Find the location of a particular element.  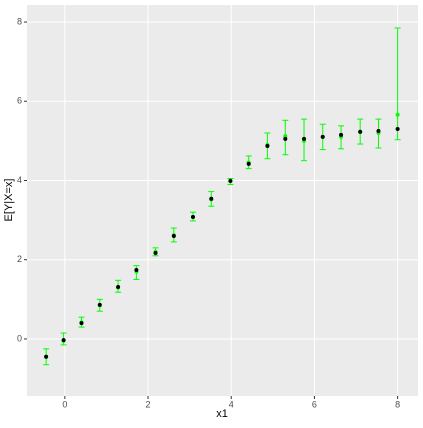

y-tick-label: 6 is located at coordinates (19, 101).